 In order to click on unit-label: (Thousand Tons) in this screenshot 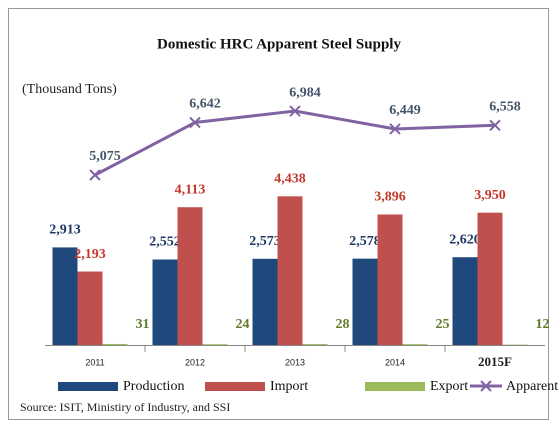, I will do `click(69, 89)`.